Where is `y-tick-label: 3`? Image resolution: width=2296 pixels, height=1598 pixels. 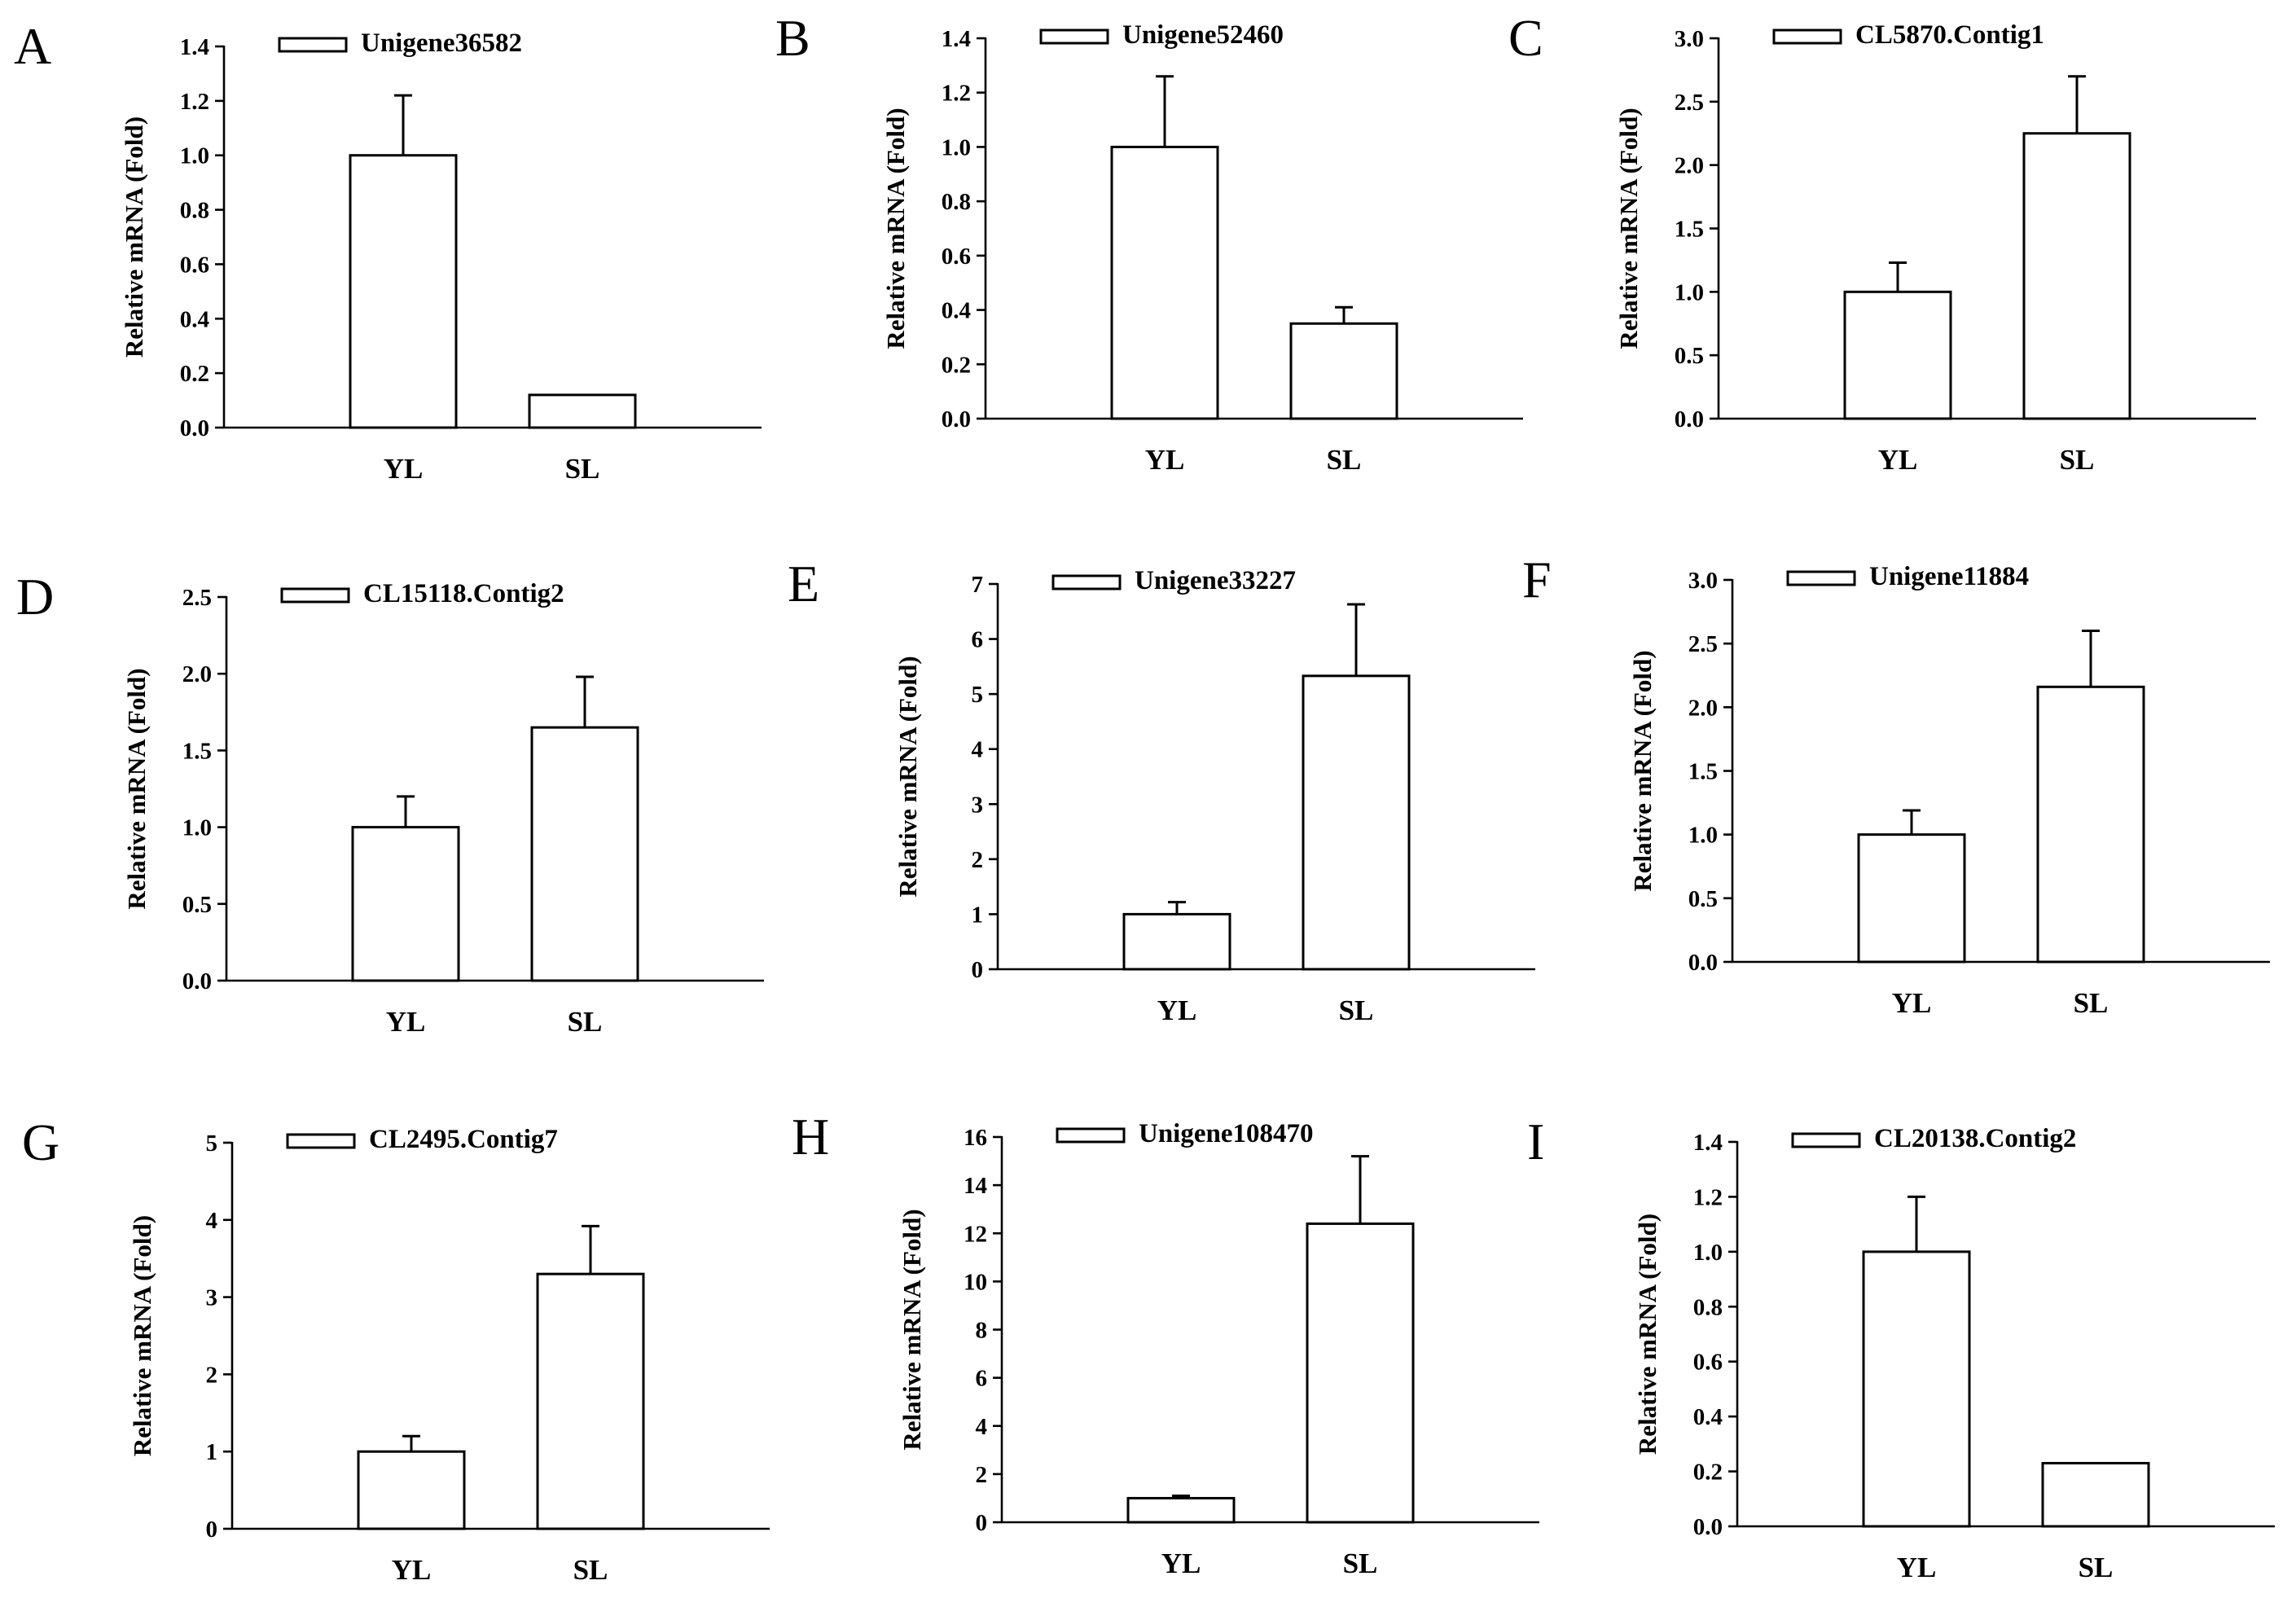
y-tick-label: 3 is located at coordinates (978, 805).